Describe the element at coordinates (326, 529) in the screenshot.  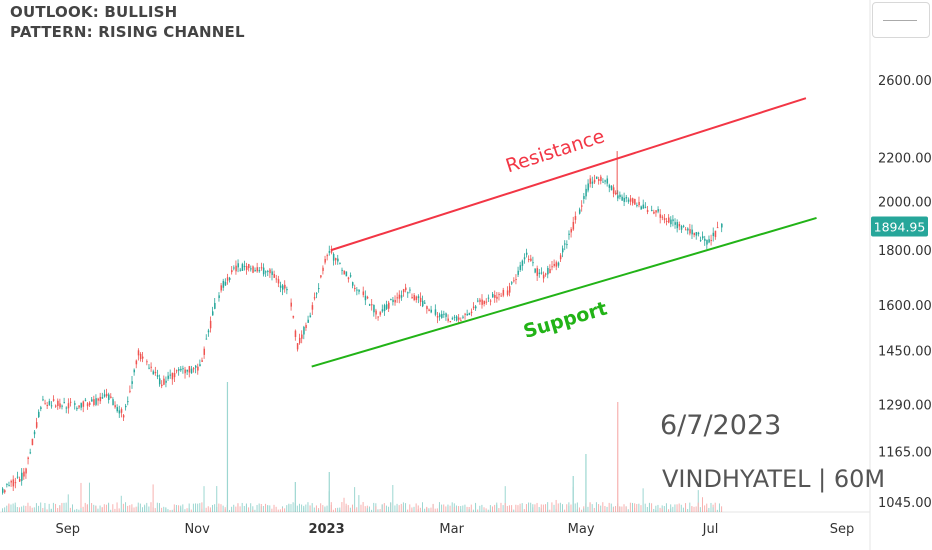
I see `x-tick-label: 2023` at that location.